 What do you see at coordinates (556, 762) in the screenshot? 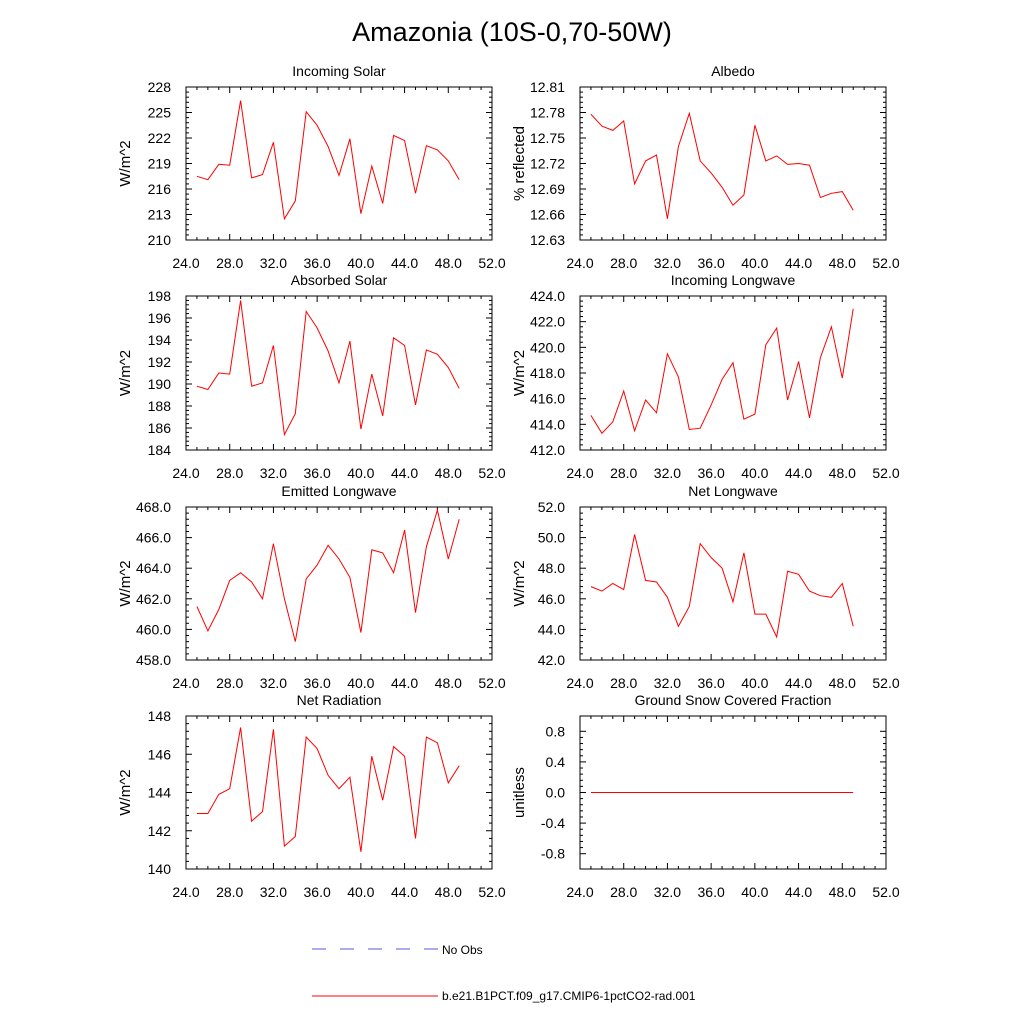
I see `y-tick-label: 0.4` at bounding box center [556, 762].